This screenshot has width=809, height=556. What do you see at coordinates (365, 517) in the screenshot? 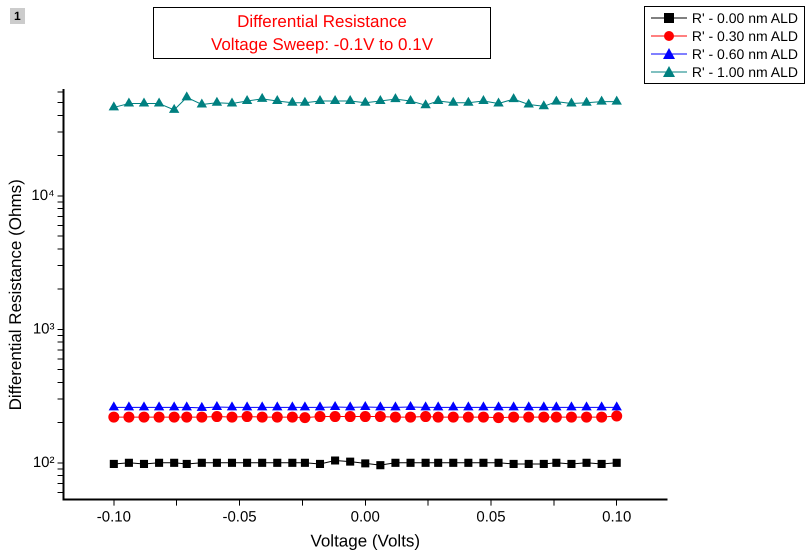
I see `x-tick-label: 0.00` at bounding box center [365, 517].